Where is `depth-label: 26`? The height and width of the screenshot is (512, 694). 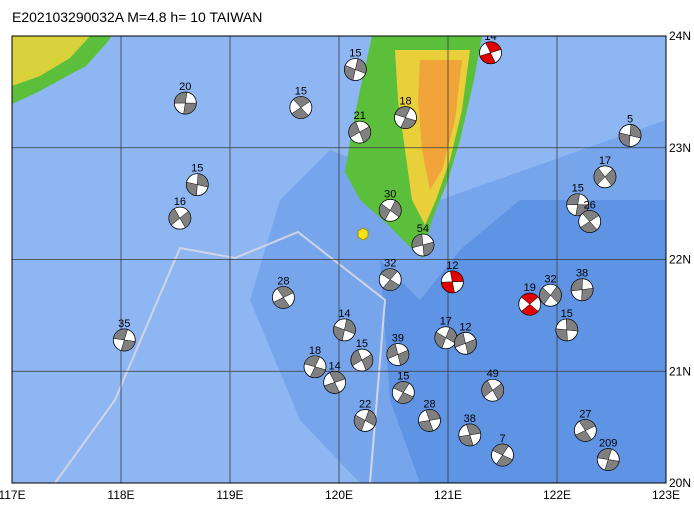 depth-label: 26 is located at coordinates (590, 206).